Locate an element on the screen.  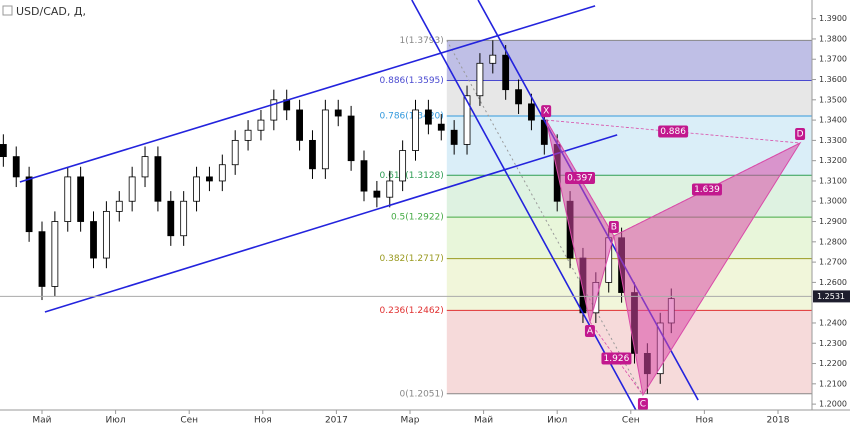
y-tick-label: 1.3500 is located at coordinates (833, 99).